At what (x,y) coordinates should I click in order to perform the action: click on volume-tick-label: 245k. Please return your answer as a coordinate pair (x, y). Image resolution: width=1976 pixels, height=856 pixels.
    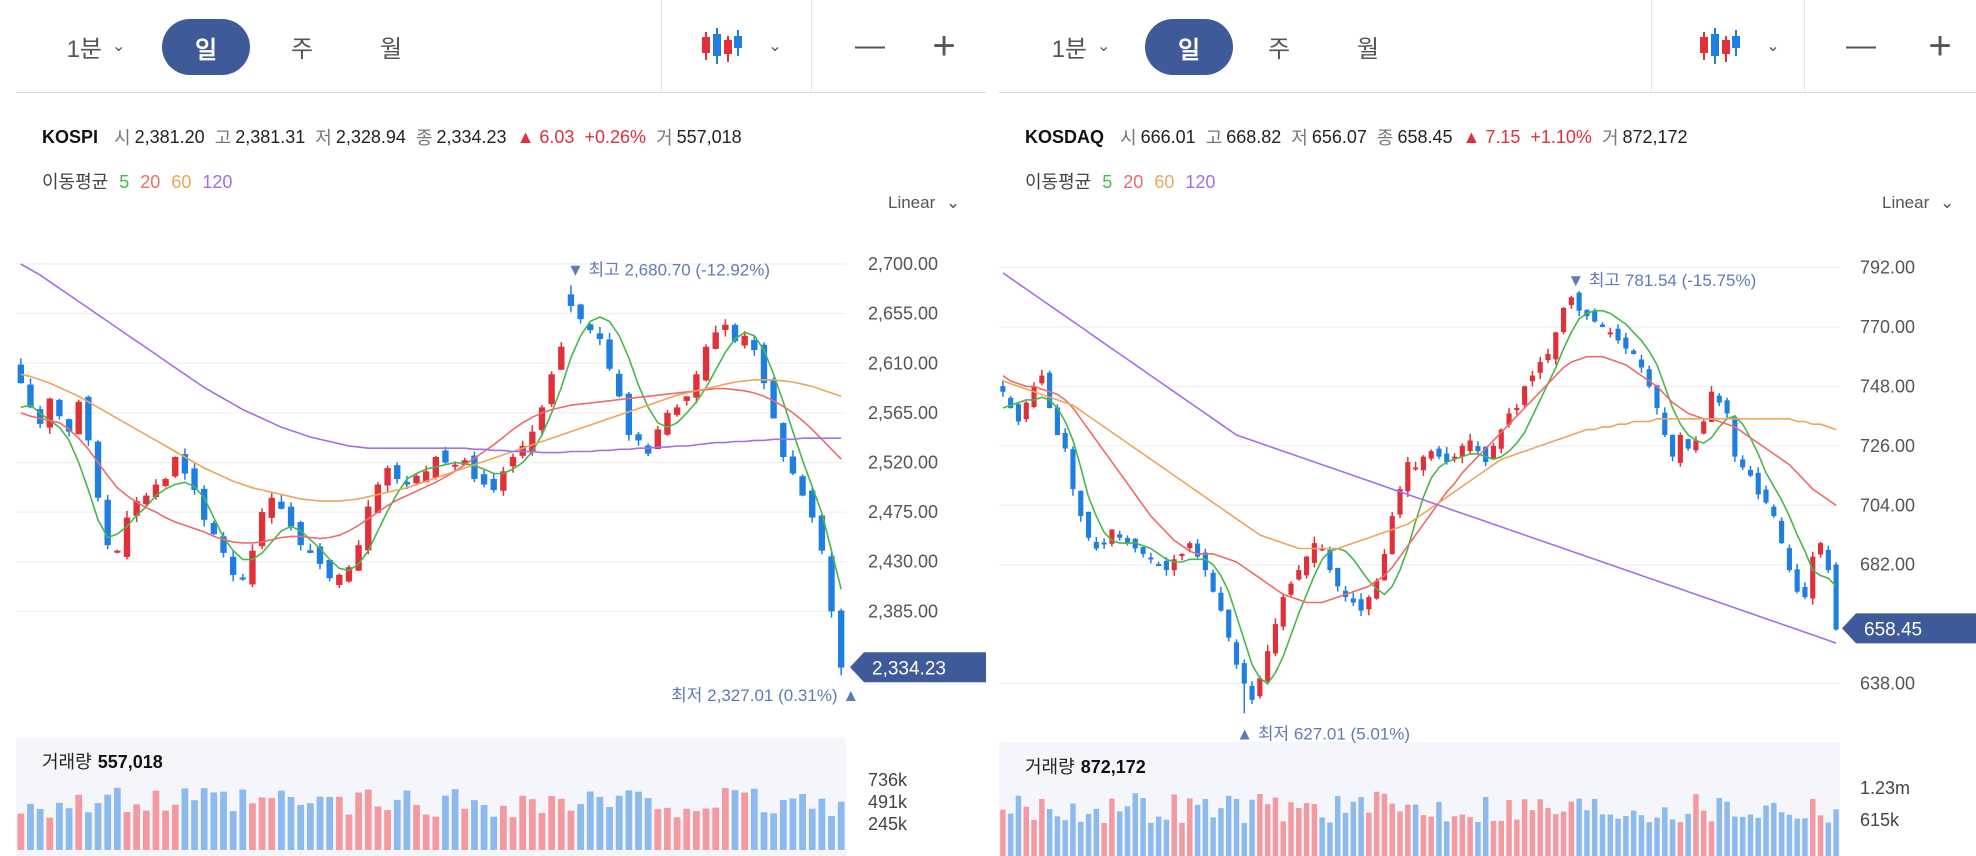
    Looking at the image, I should click on (888, 824).